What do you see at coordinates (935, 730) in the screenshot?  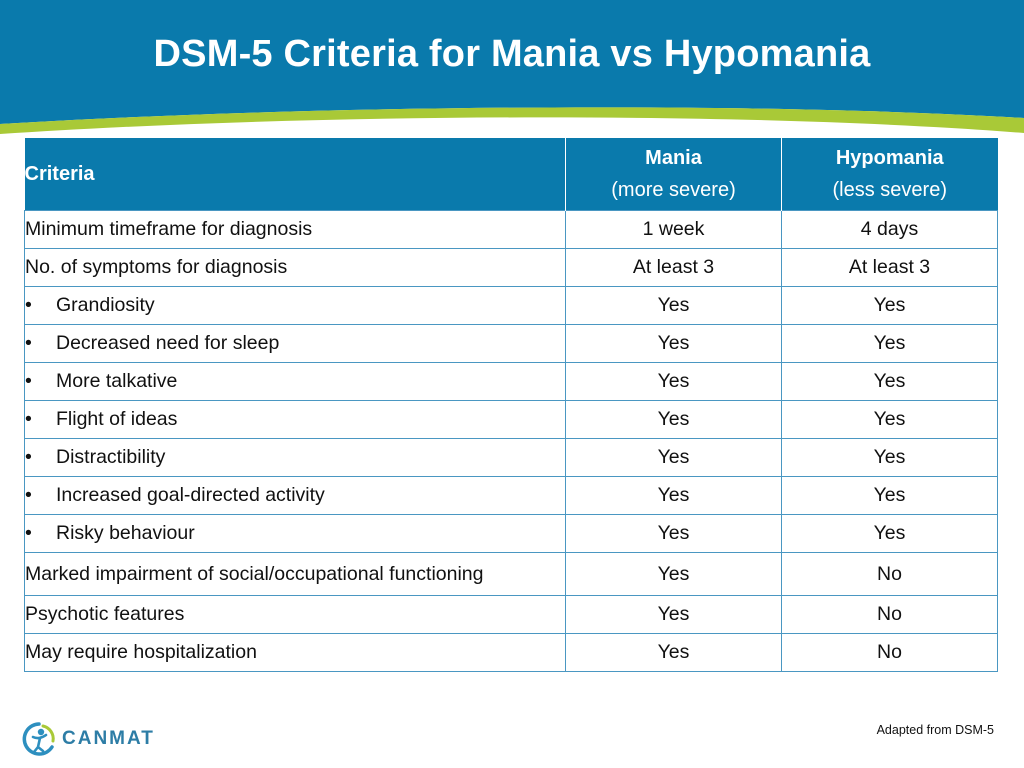 I see `source-note: Adapted from DSM-5` at bounding box center [935, 730].